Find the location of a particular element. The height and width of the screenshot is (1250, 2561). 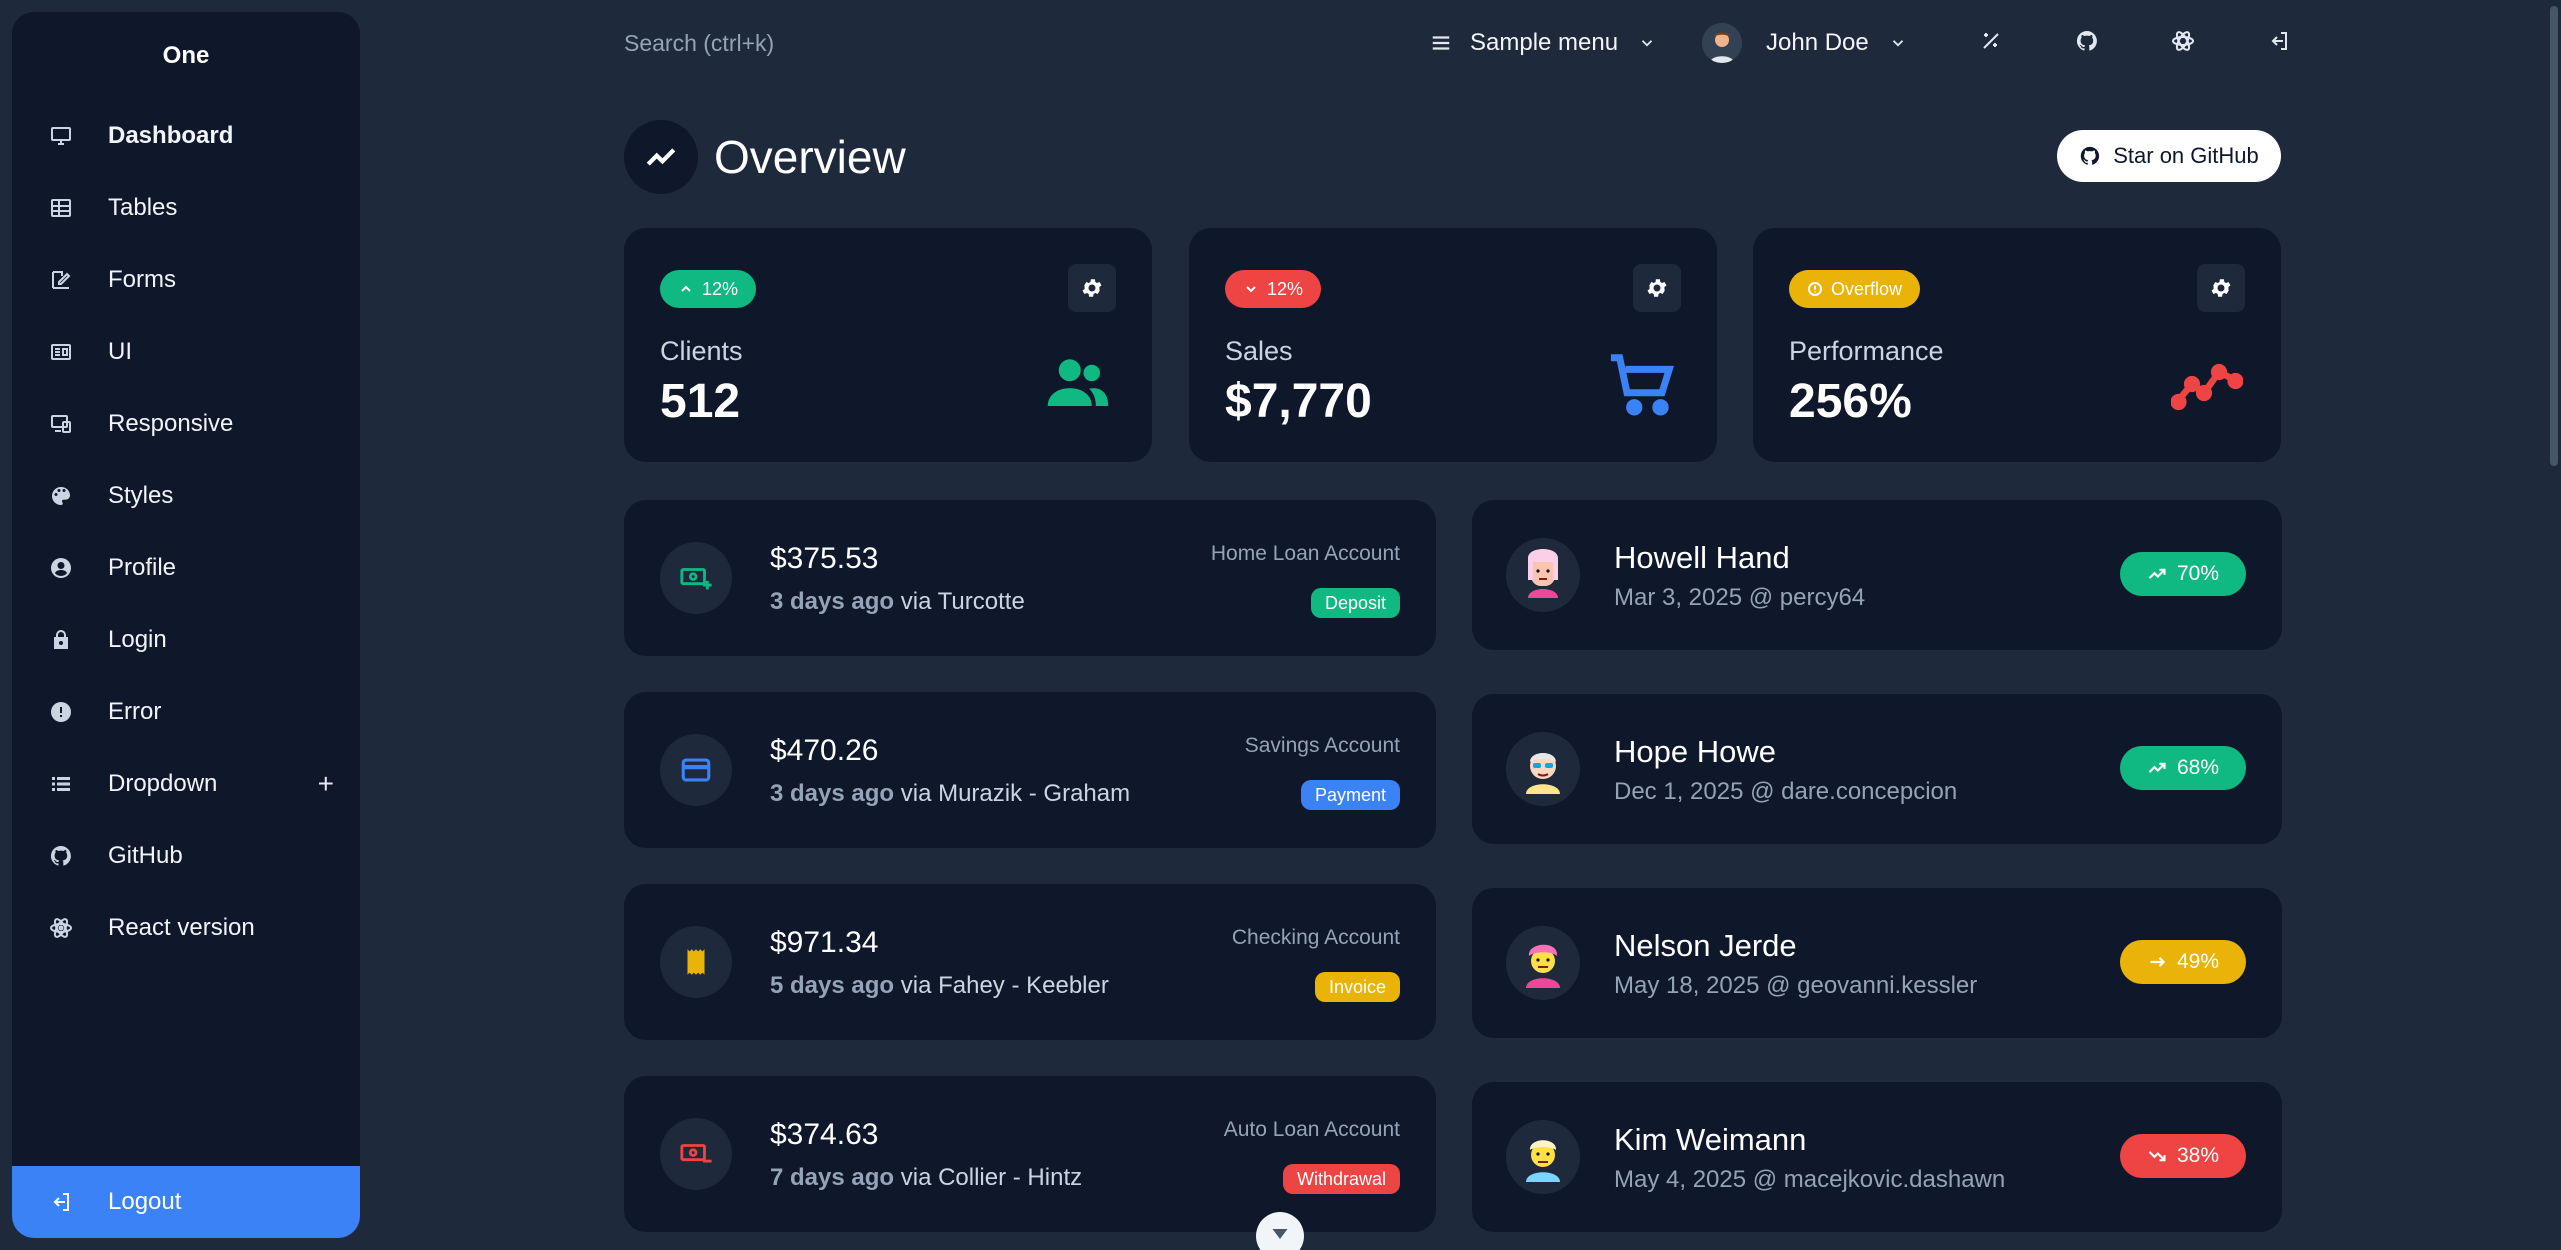

transaction-type-badge: Invoice is located at coordinates (1357, 987).